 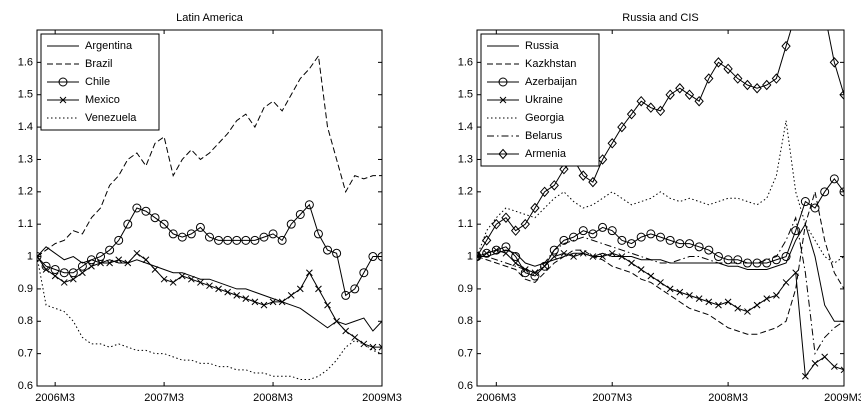 I want to click on y-tick-label: 1.1, so click(x=25, y=224).